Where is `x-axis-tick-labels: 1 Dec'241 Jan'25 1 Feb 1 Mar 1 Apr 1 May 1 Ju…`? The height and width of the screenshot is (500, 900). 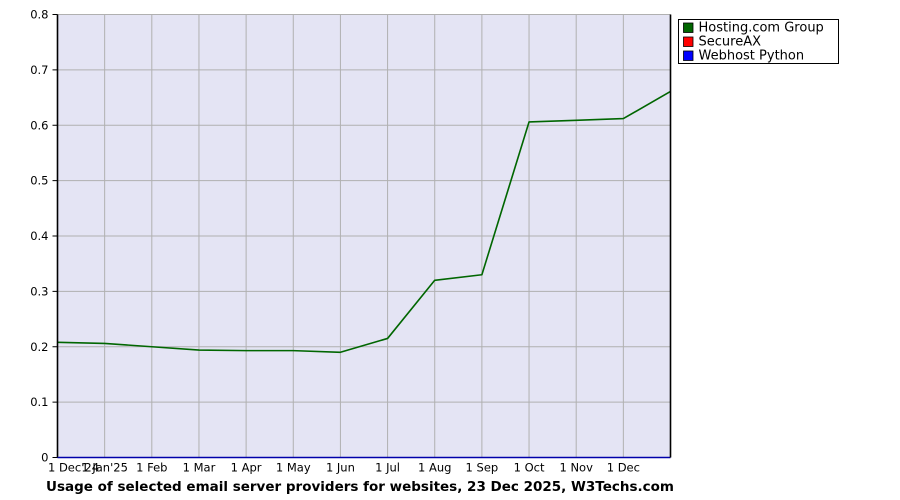 x-axis-tick-labels: 1 Dec'241 Jan'25 1 Feb 1 Mar 1 Apr 1 May 1 Ju… is located at coordinates (344, 468).